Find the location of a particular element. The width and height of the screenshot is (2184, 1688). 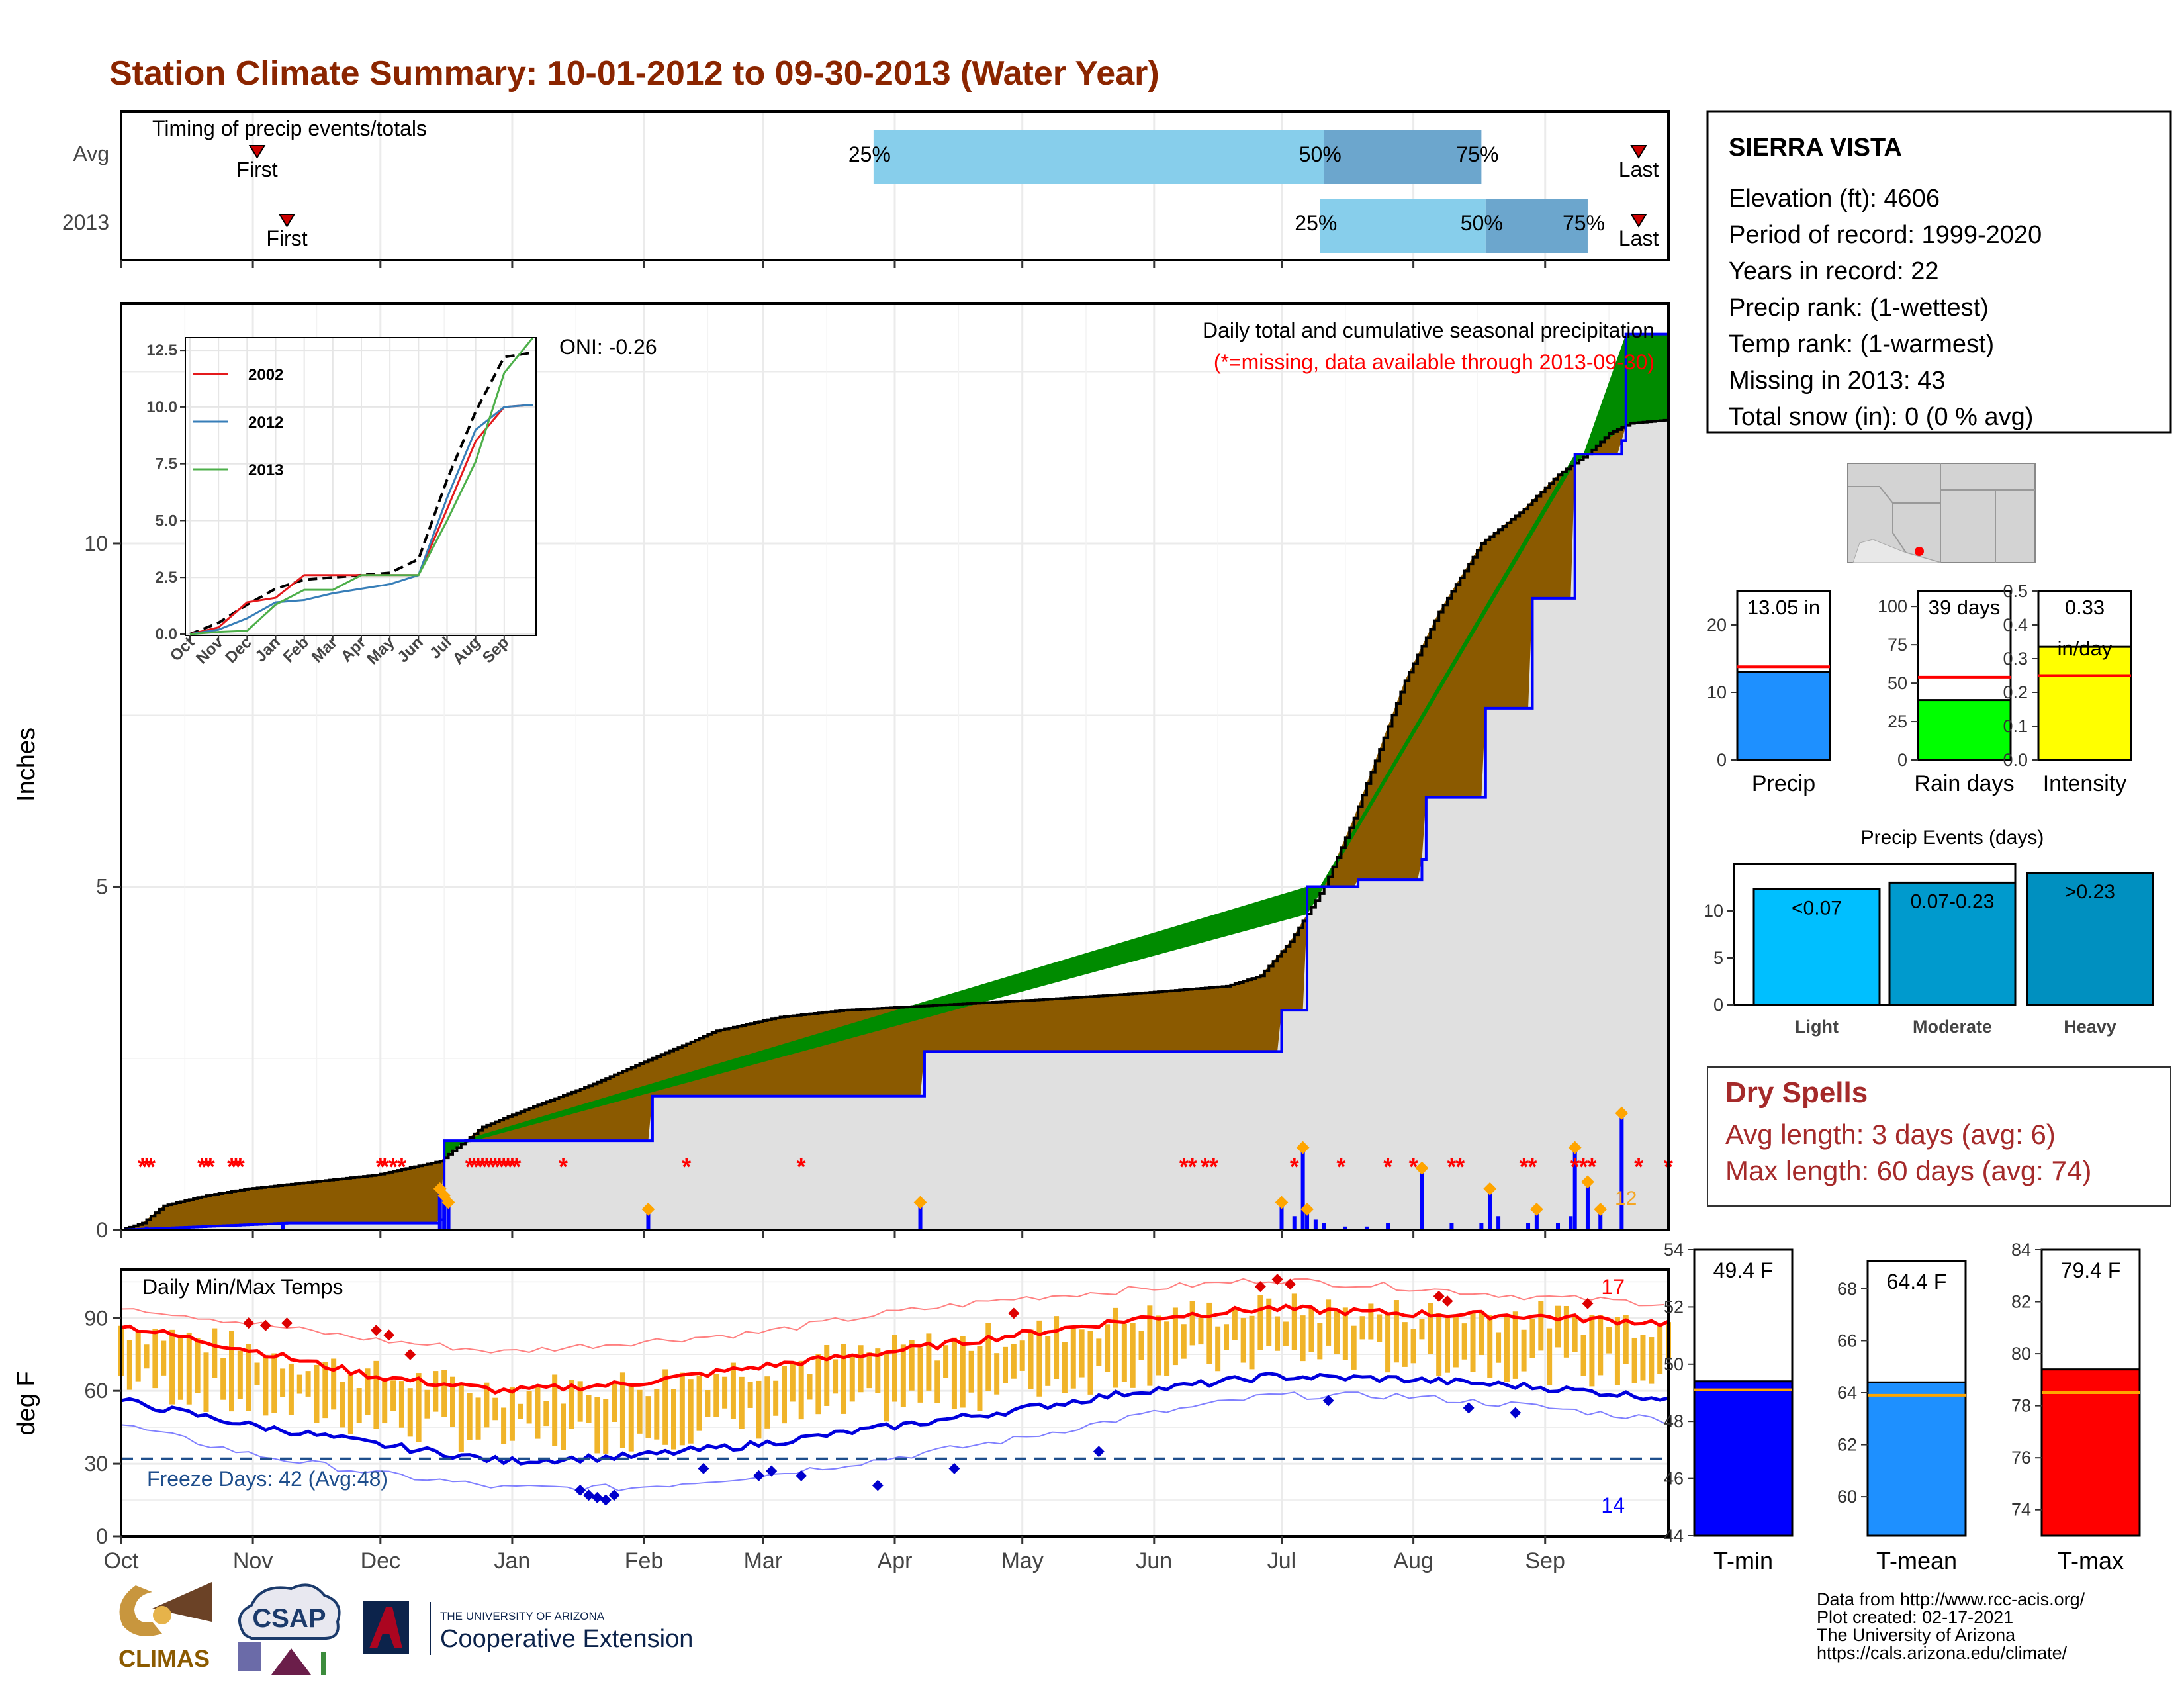

climas-logo-text: CLIMAS is located at coordinates (164, 1658).